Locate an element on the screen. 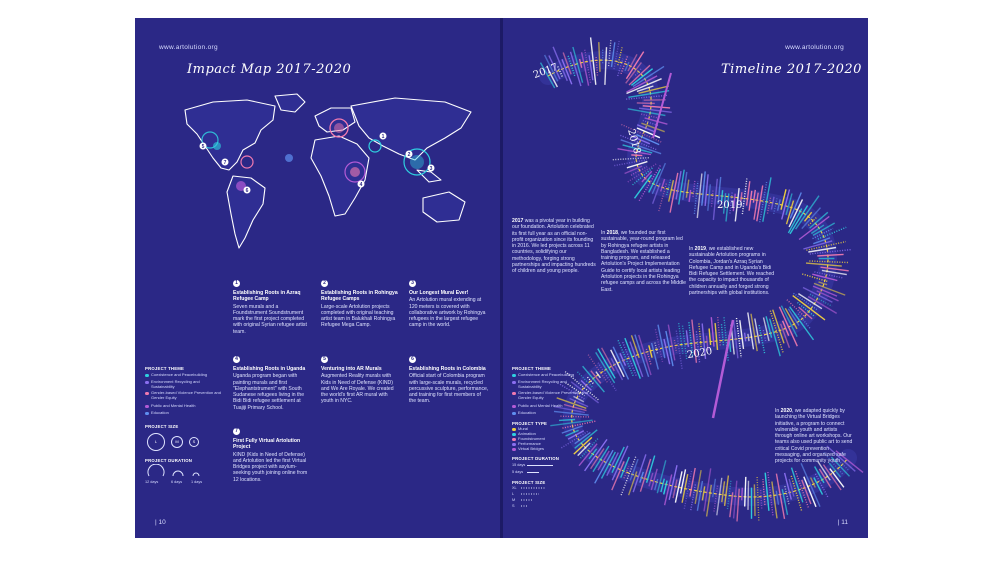 This screenshot has width=1000, height=563. greenland-landmass is located at coordinates (290, 103).